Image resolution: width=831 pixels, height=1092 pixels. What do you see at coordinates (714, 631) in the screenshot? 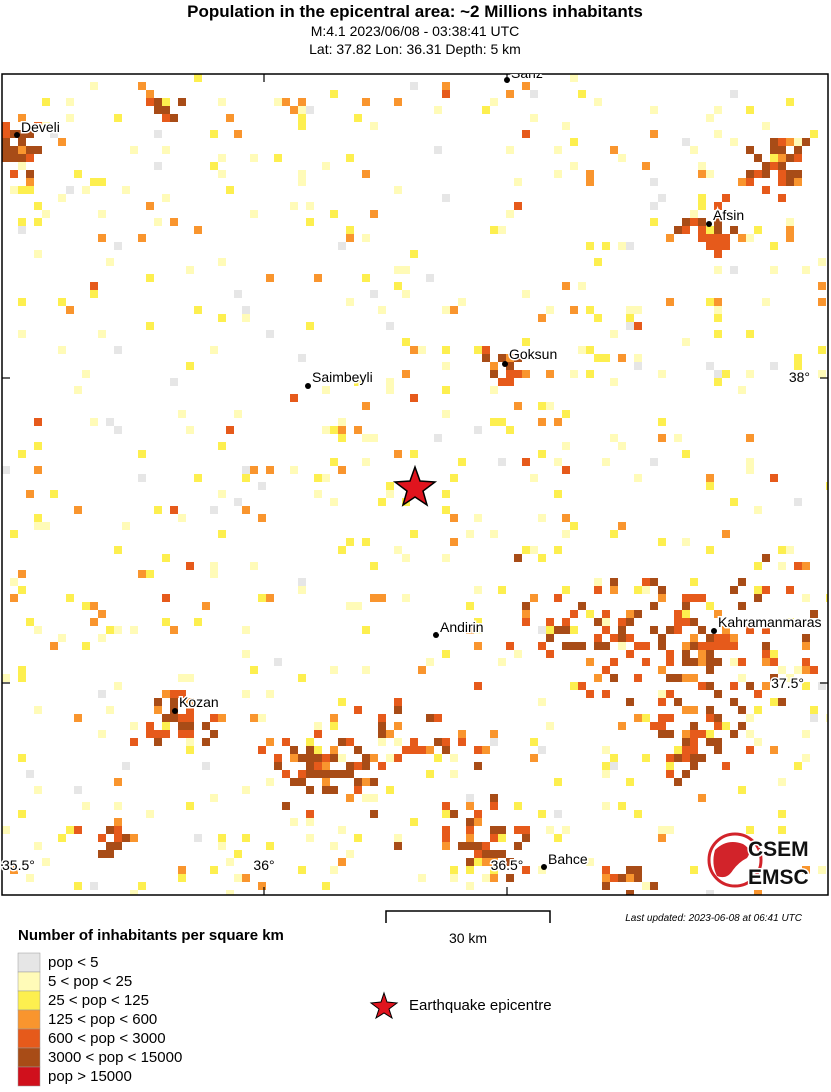
I see `city-dot` at bounding box center [714, 631].